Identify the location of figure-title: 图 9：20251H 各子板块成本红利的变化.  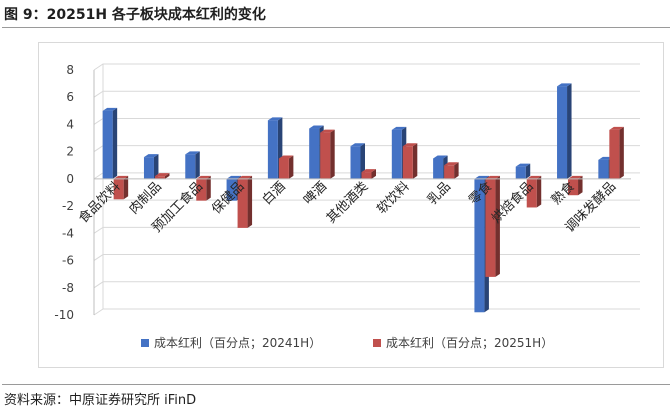
(135, 15).